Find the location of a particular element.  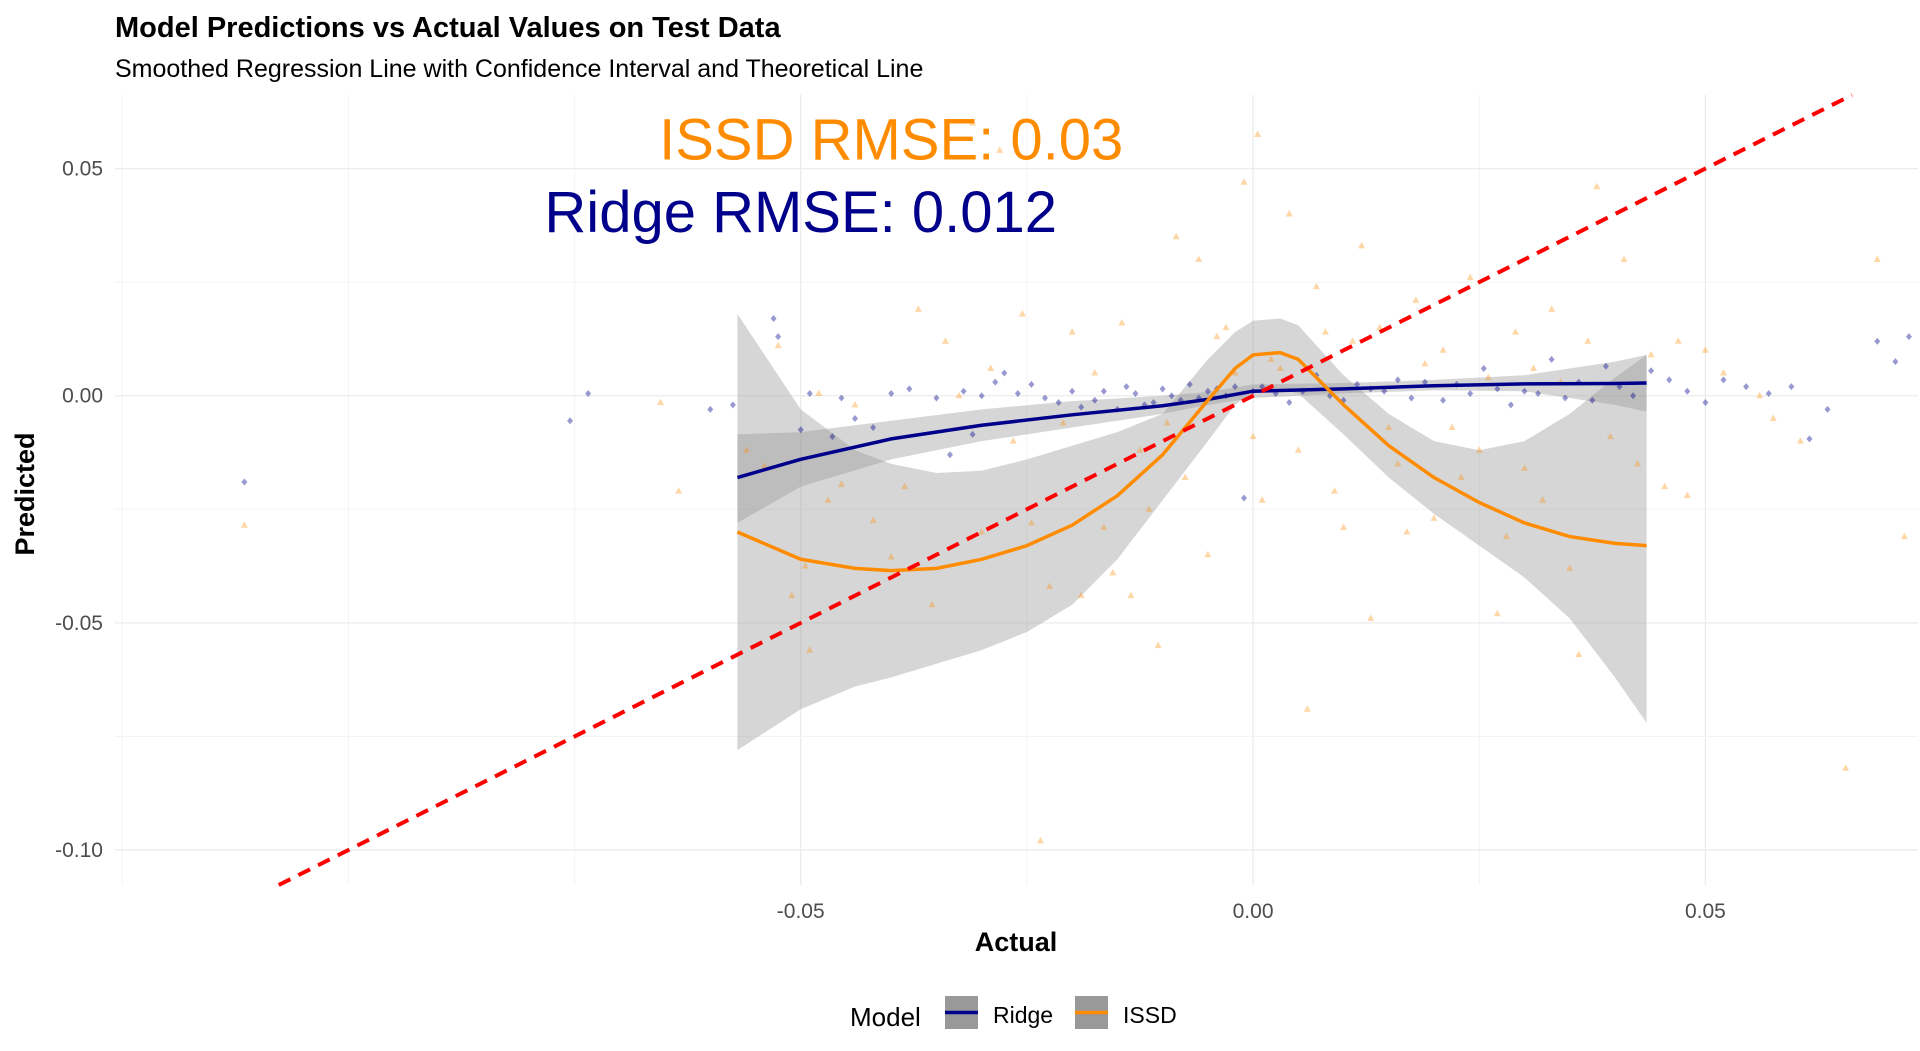

annotation-rmse: Ridge RMSE: 0.012 is located at coordinates (800, 212).